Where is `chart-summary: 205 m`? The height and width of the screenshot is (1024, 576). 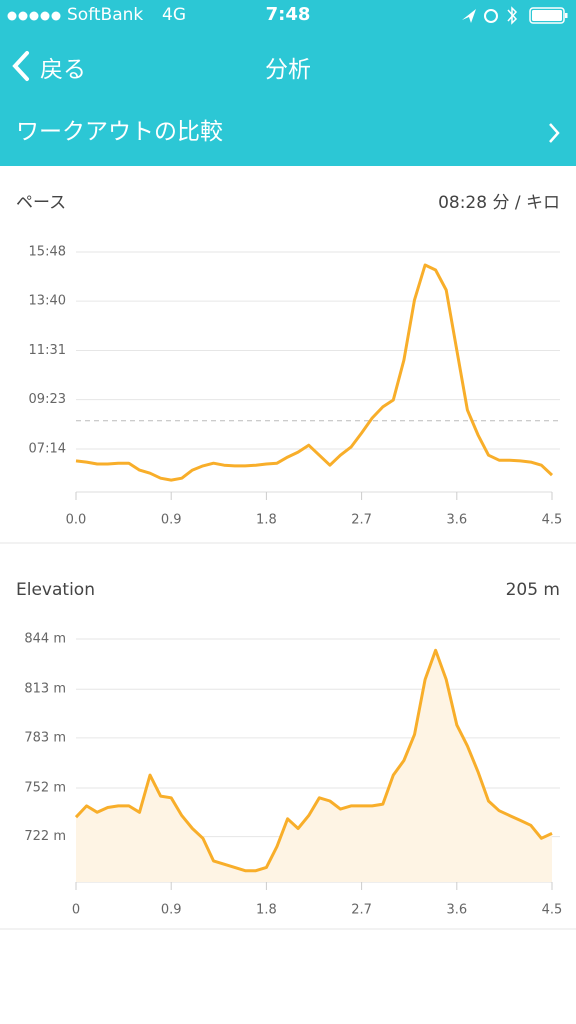
chart-summary: 205 m is located at coordinates (533, 590).